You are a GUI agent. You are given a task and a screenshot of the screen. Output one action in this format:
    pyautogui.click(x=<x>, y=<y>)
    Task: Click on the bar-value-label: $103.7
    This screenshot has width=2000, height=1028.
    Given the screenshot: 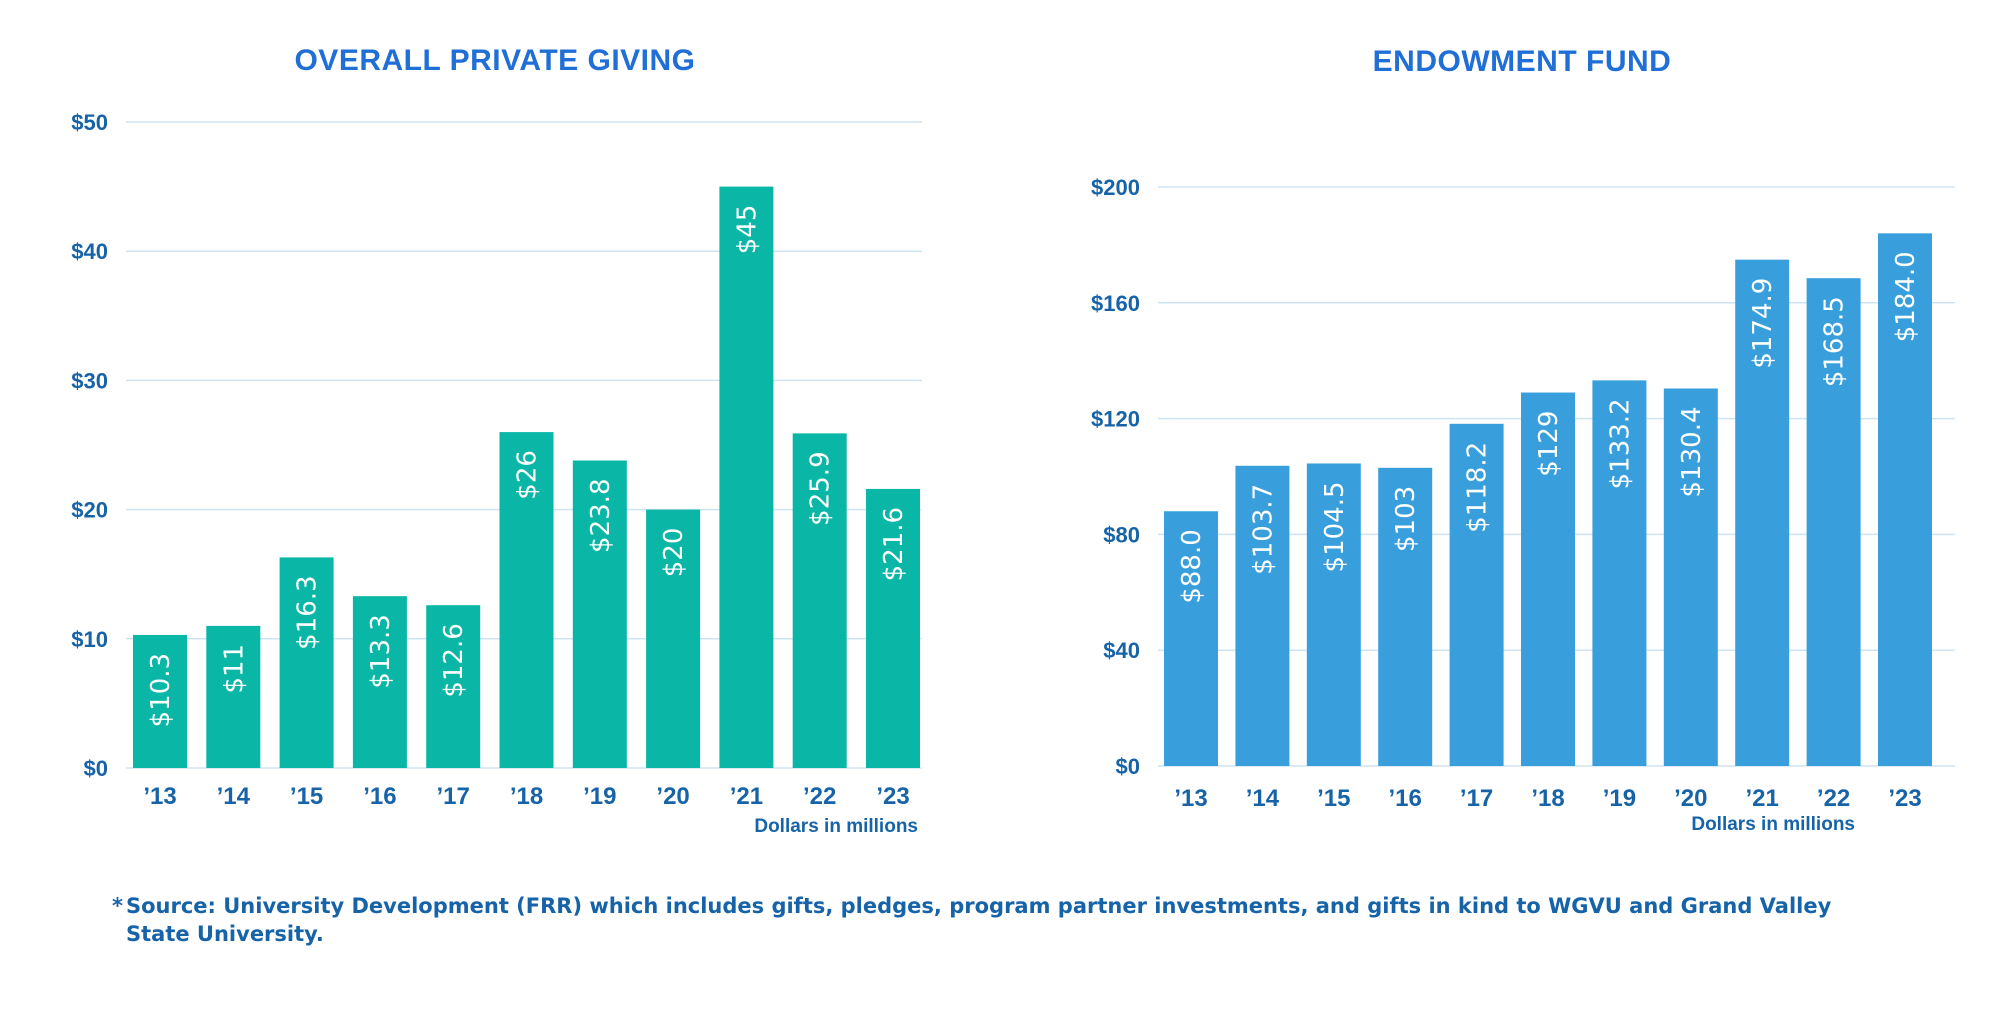 What is the action you would take?
    pyautogui.click(x=1263, y=529)
    